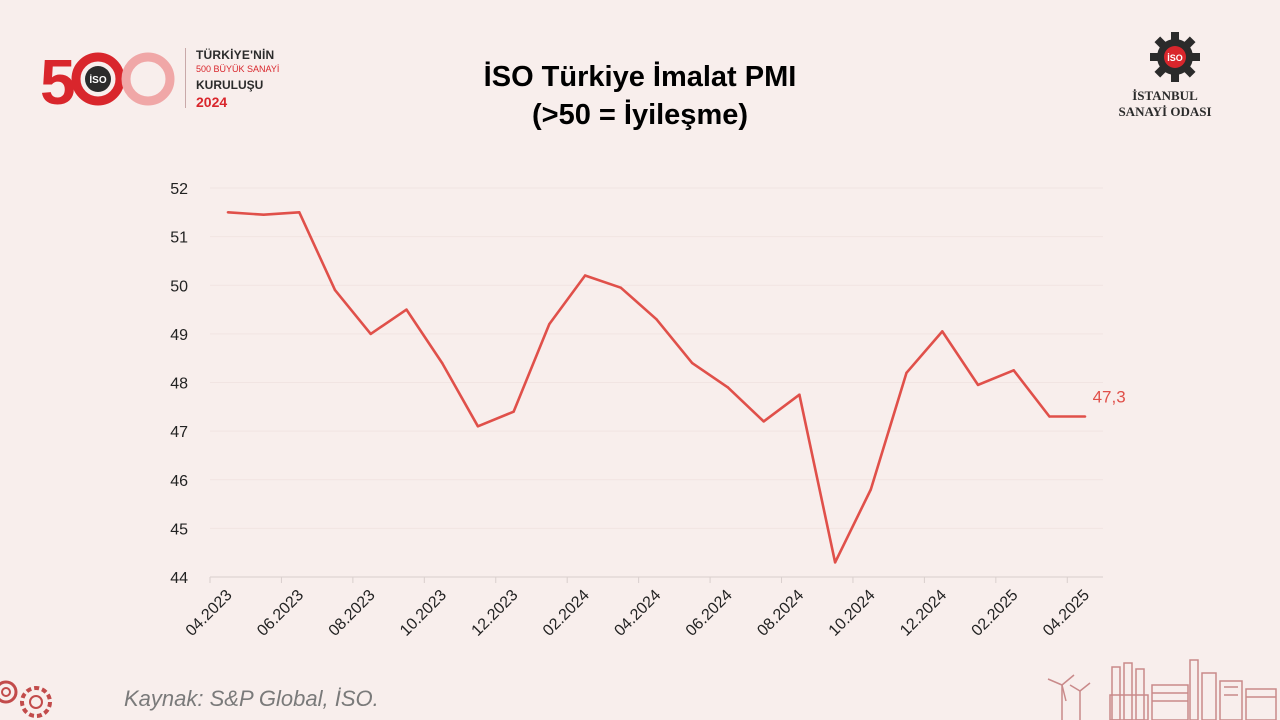 Image resolution: width=1280 pixels, height=720 pixels. What do you see at coordinates (148, 79) in the screenshot?
I see `logo-zero-ring` at bounding box center [148, 79].